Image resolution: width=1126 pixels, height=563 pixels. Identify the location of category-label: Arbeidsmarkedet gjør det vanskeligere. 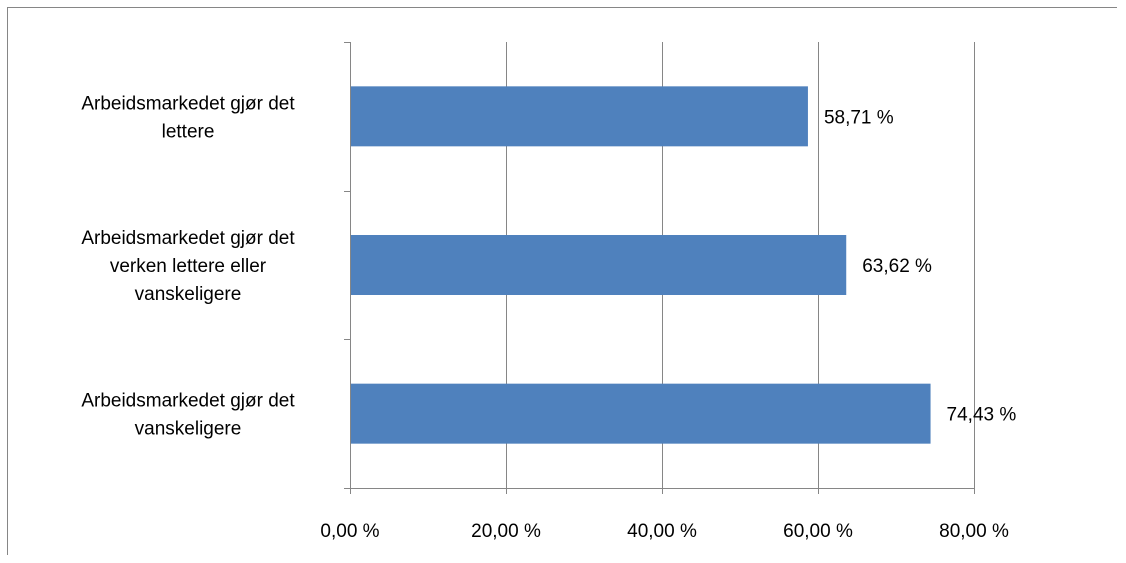
(188, 415).